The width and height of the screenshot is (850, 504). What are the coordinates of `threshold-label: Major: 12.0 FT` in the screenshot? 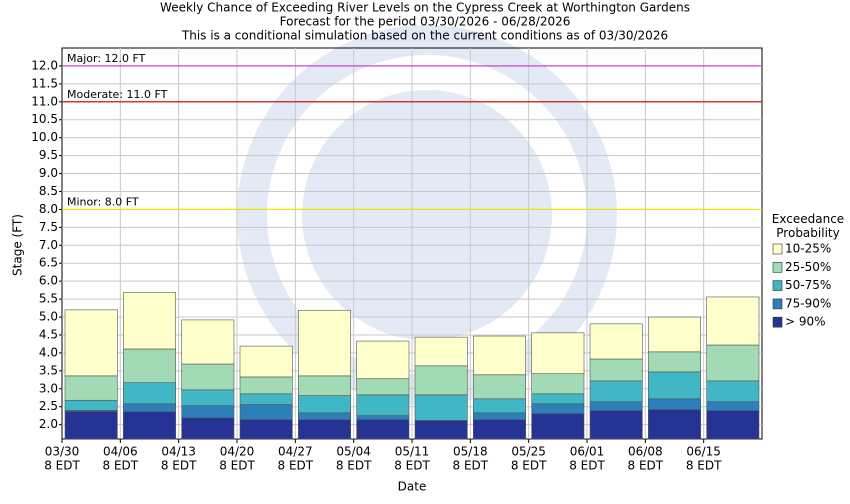 It's located at (106, 58).